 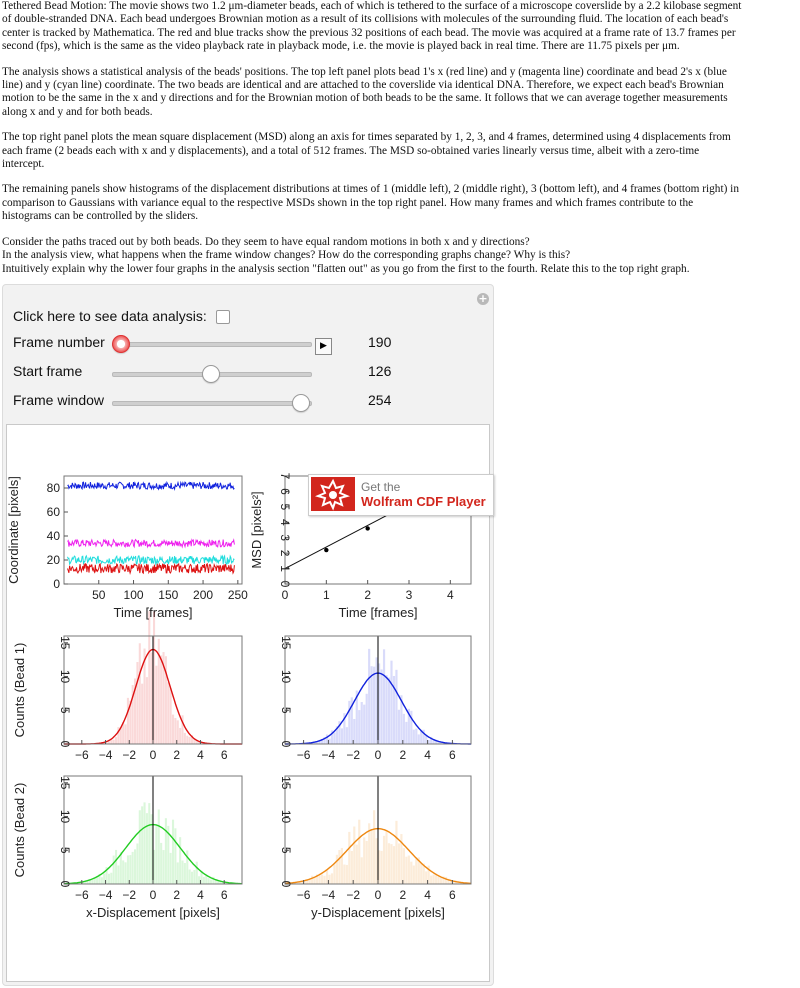 I want to click on frame-number-value: 190, so click(x=380, y=342).